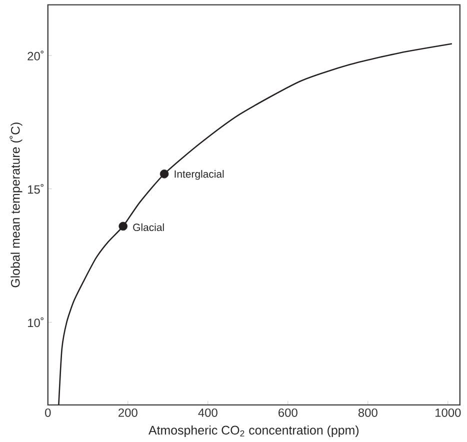  Describe the element at coordinates (16, 205) in the screenshot. I see `y-axis-title: Global mean temperature (˚C)` at that location.